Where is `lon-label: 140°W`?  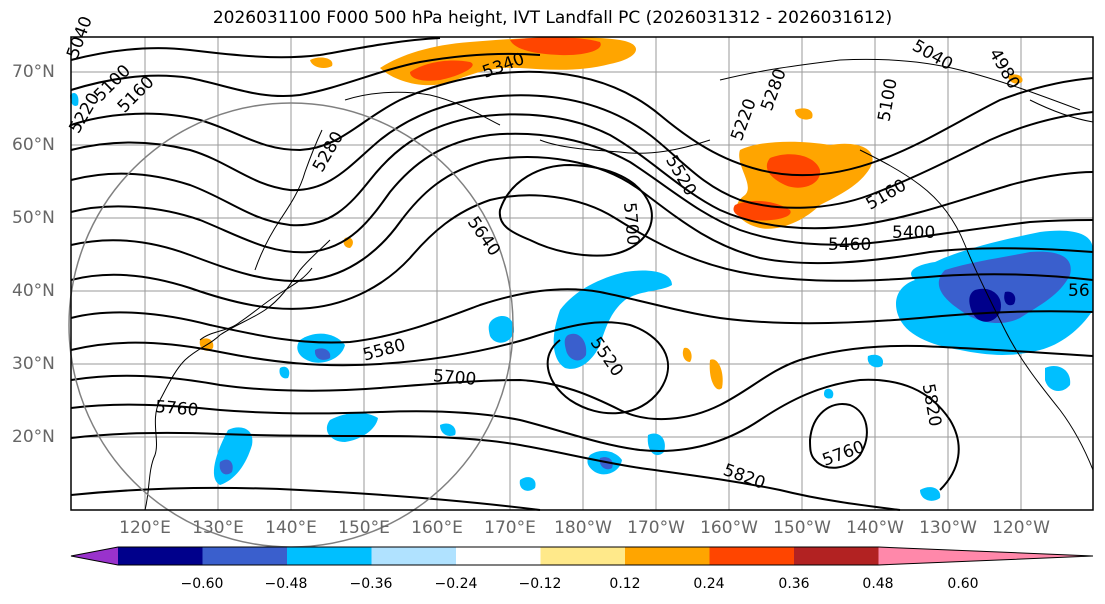 lon-label: 140°W is located at coordinates (875, 528).